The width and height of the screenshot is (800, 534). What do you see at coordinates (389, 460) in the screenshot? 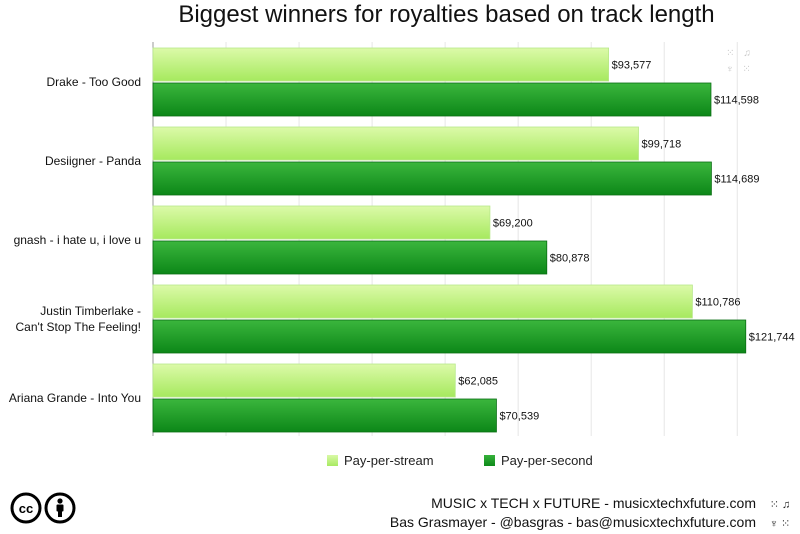
I see `legend-label: Pay-per-stream` at bounding box center [389, 460].